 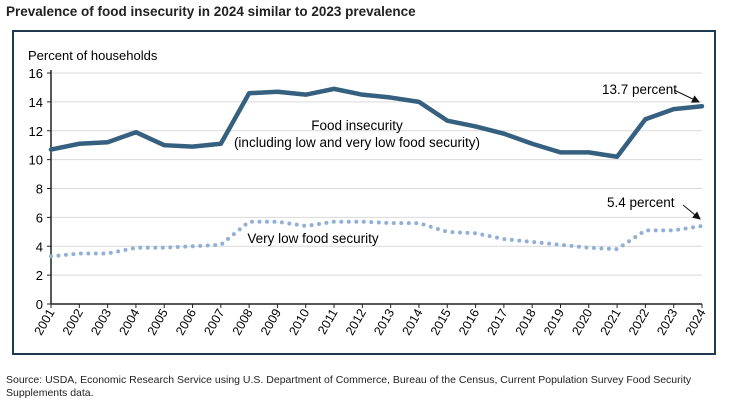 I want to click on x-tick-label: 2020, so click(x=582, y=321).